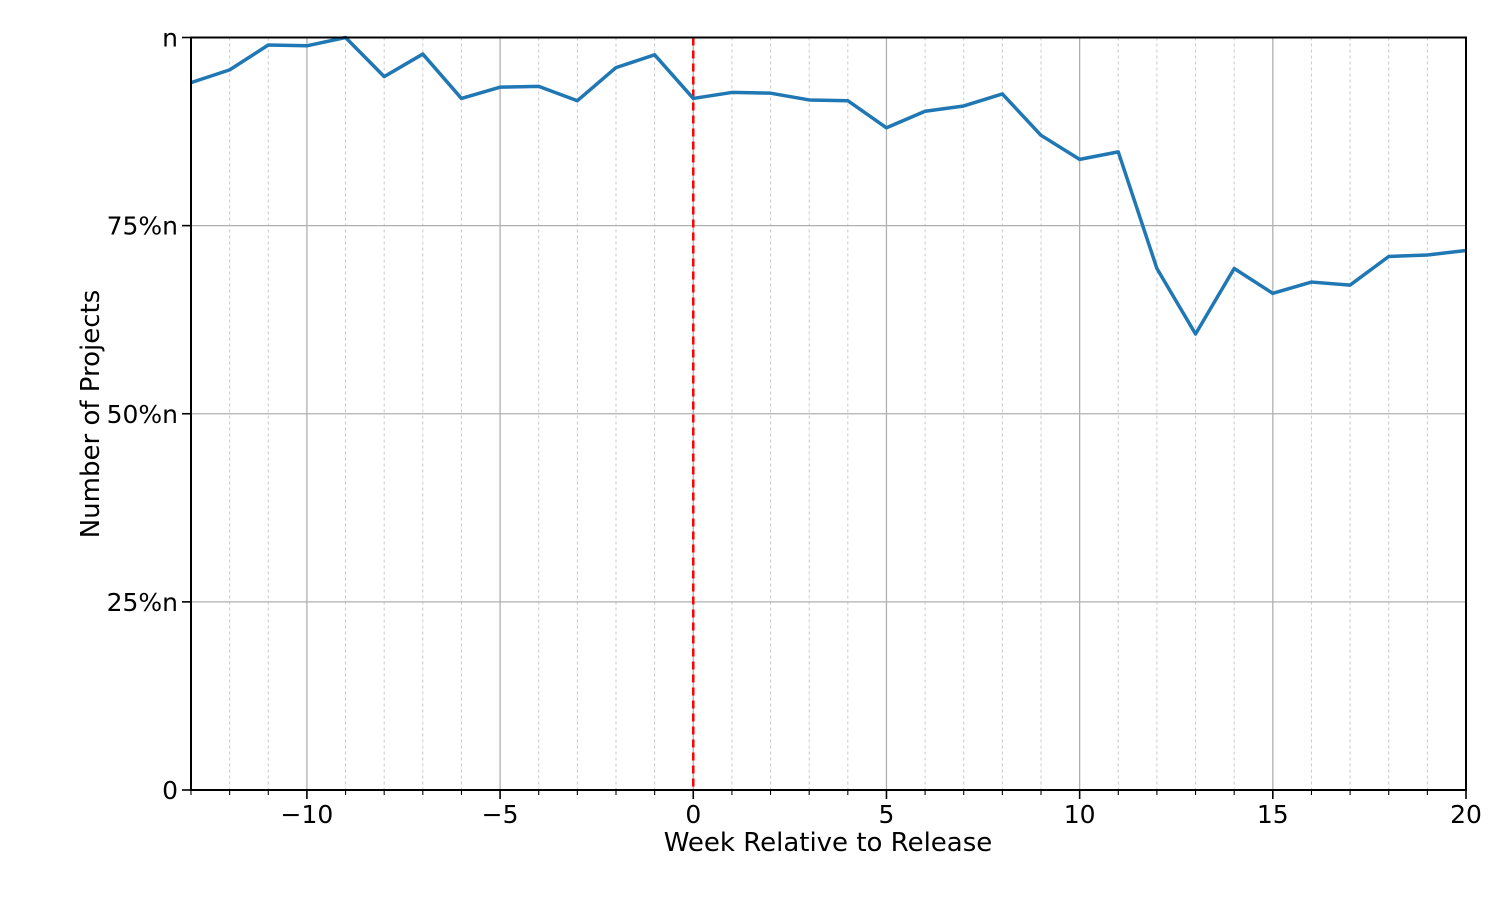 This screenshot has height=909, width=1512. Describe the element at coordinates (887, 814) in the screenshot. I see `x-tick-label: 5` at that location.